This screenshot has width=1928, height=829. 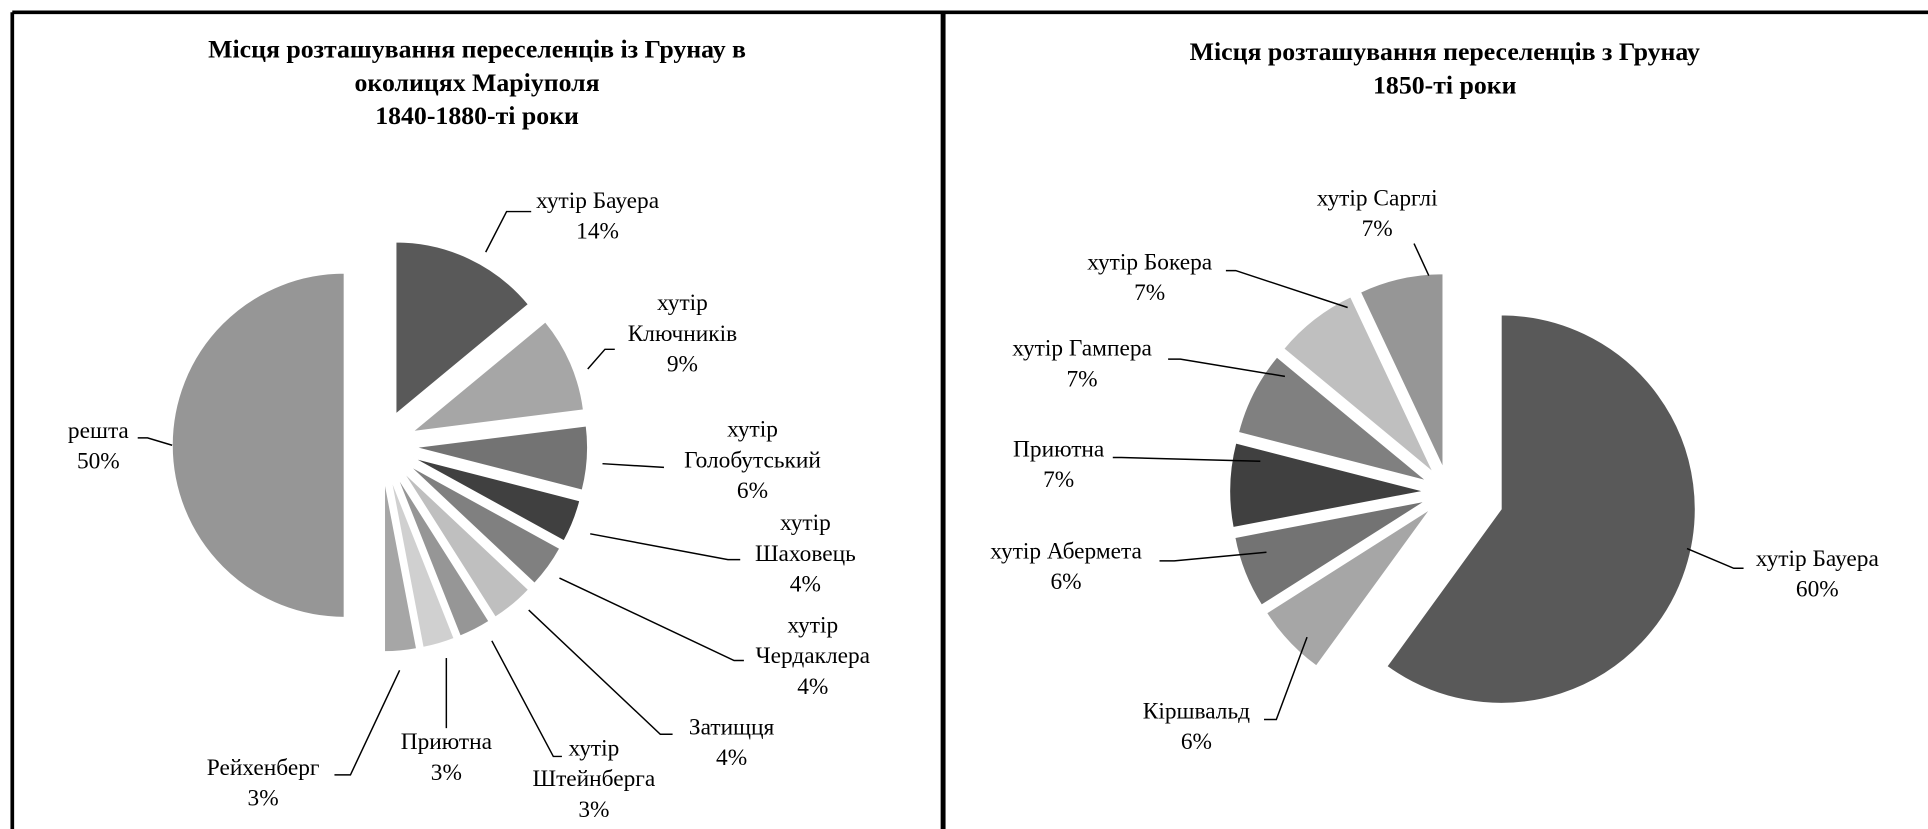 I want to click on slice-label: Затищця, so click(x=732, y=728).